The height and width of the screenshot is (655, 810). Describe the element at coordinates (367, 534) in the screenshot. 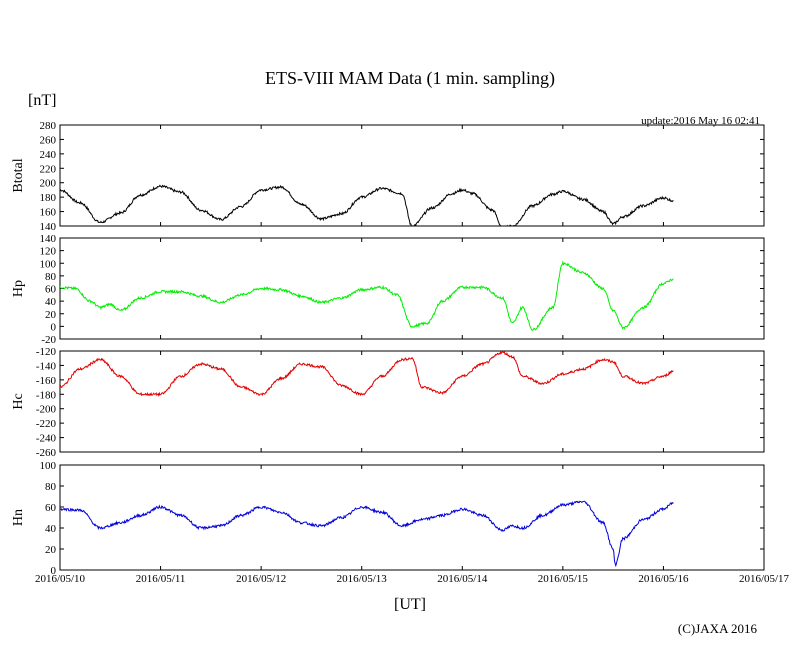

I see `series-line-hn` at that location.